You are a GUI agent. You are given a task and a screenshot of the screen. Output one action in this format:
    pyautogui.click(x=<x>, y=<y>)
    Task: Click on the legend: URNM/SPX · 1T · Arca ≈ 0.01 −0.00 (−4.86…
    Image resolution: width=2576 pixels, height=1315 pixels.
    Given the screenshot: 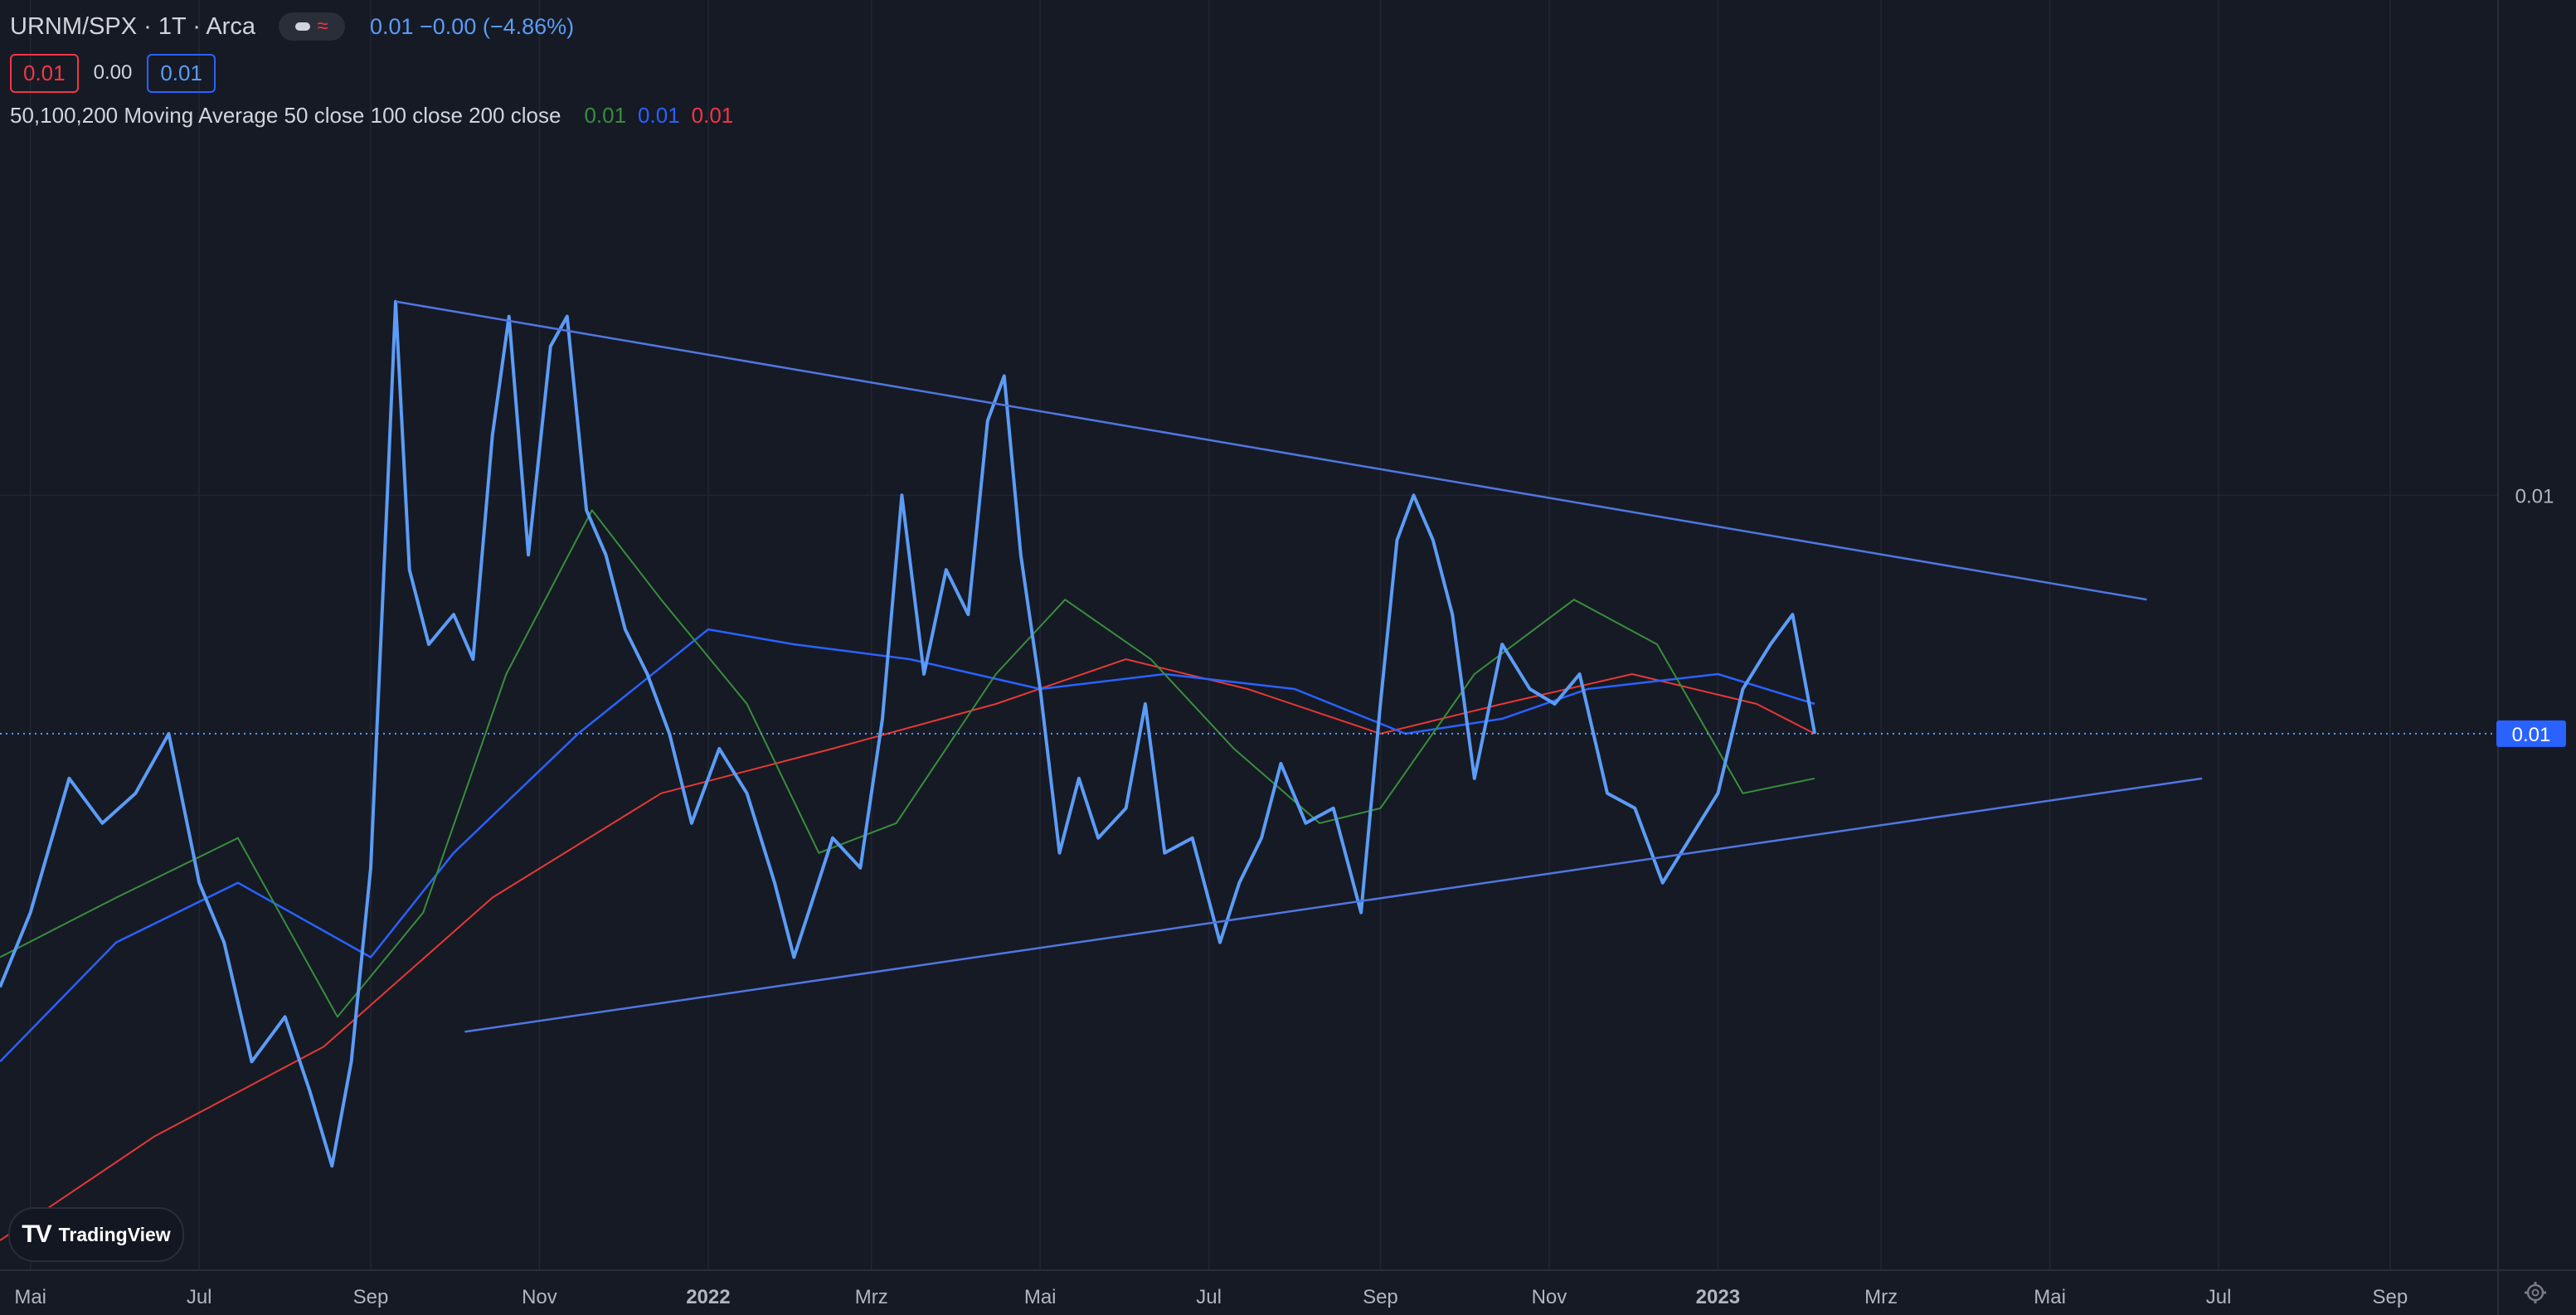 What is the action you would take?
    pyautogui.click(x=372, y=68)
    